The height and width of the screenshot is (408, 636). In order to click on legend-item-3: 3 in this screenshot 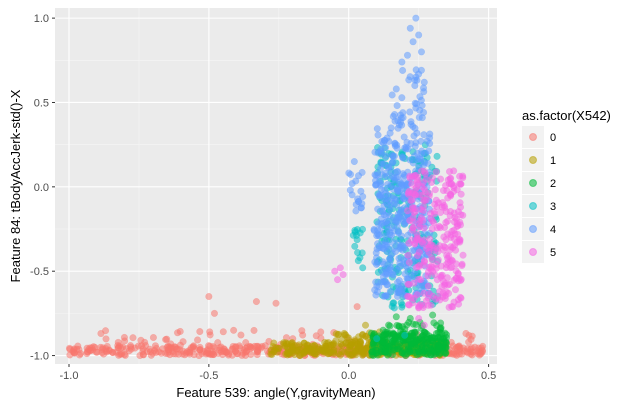, I will do `click(539, 206)`.